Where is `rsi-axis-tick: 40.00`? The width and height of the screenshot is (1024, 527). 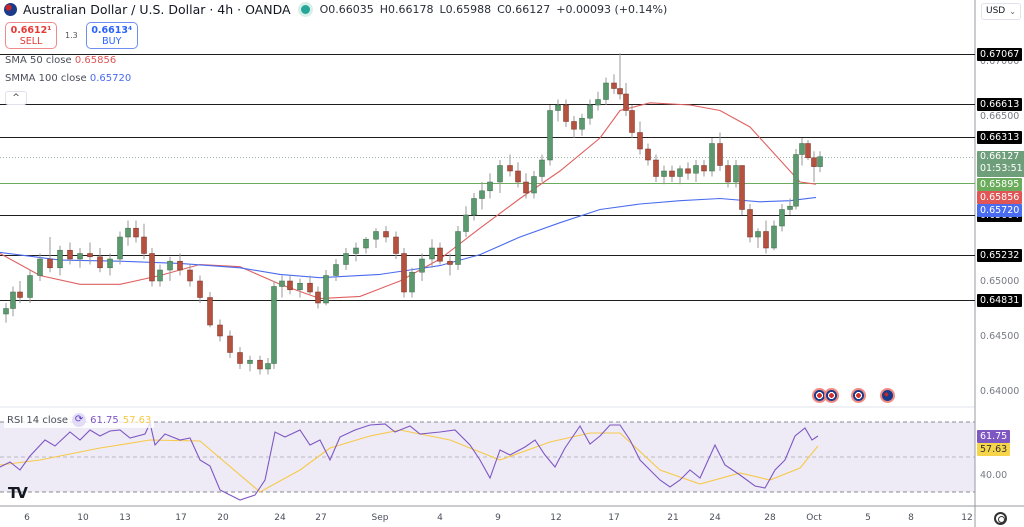 rsi-axis-tick: 40.00 is located at coordinates (994, 475).